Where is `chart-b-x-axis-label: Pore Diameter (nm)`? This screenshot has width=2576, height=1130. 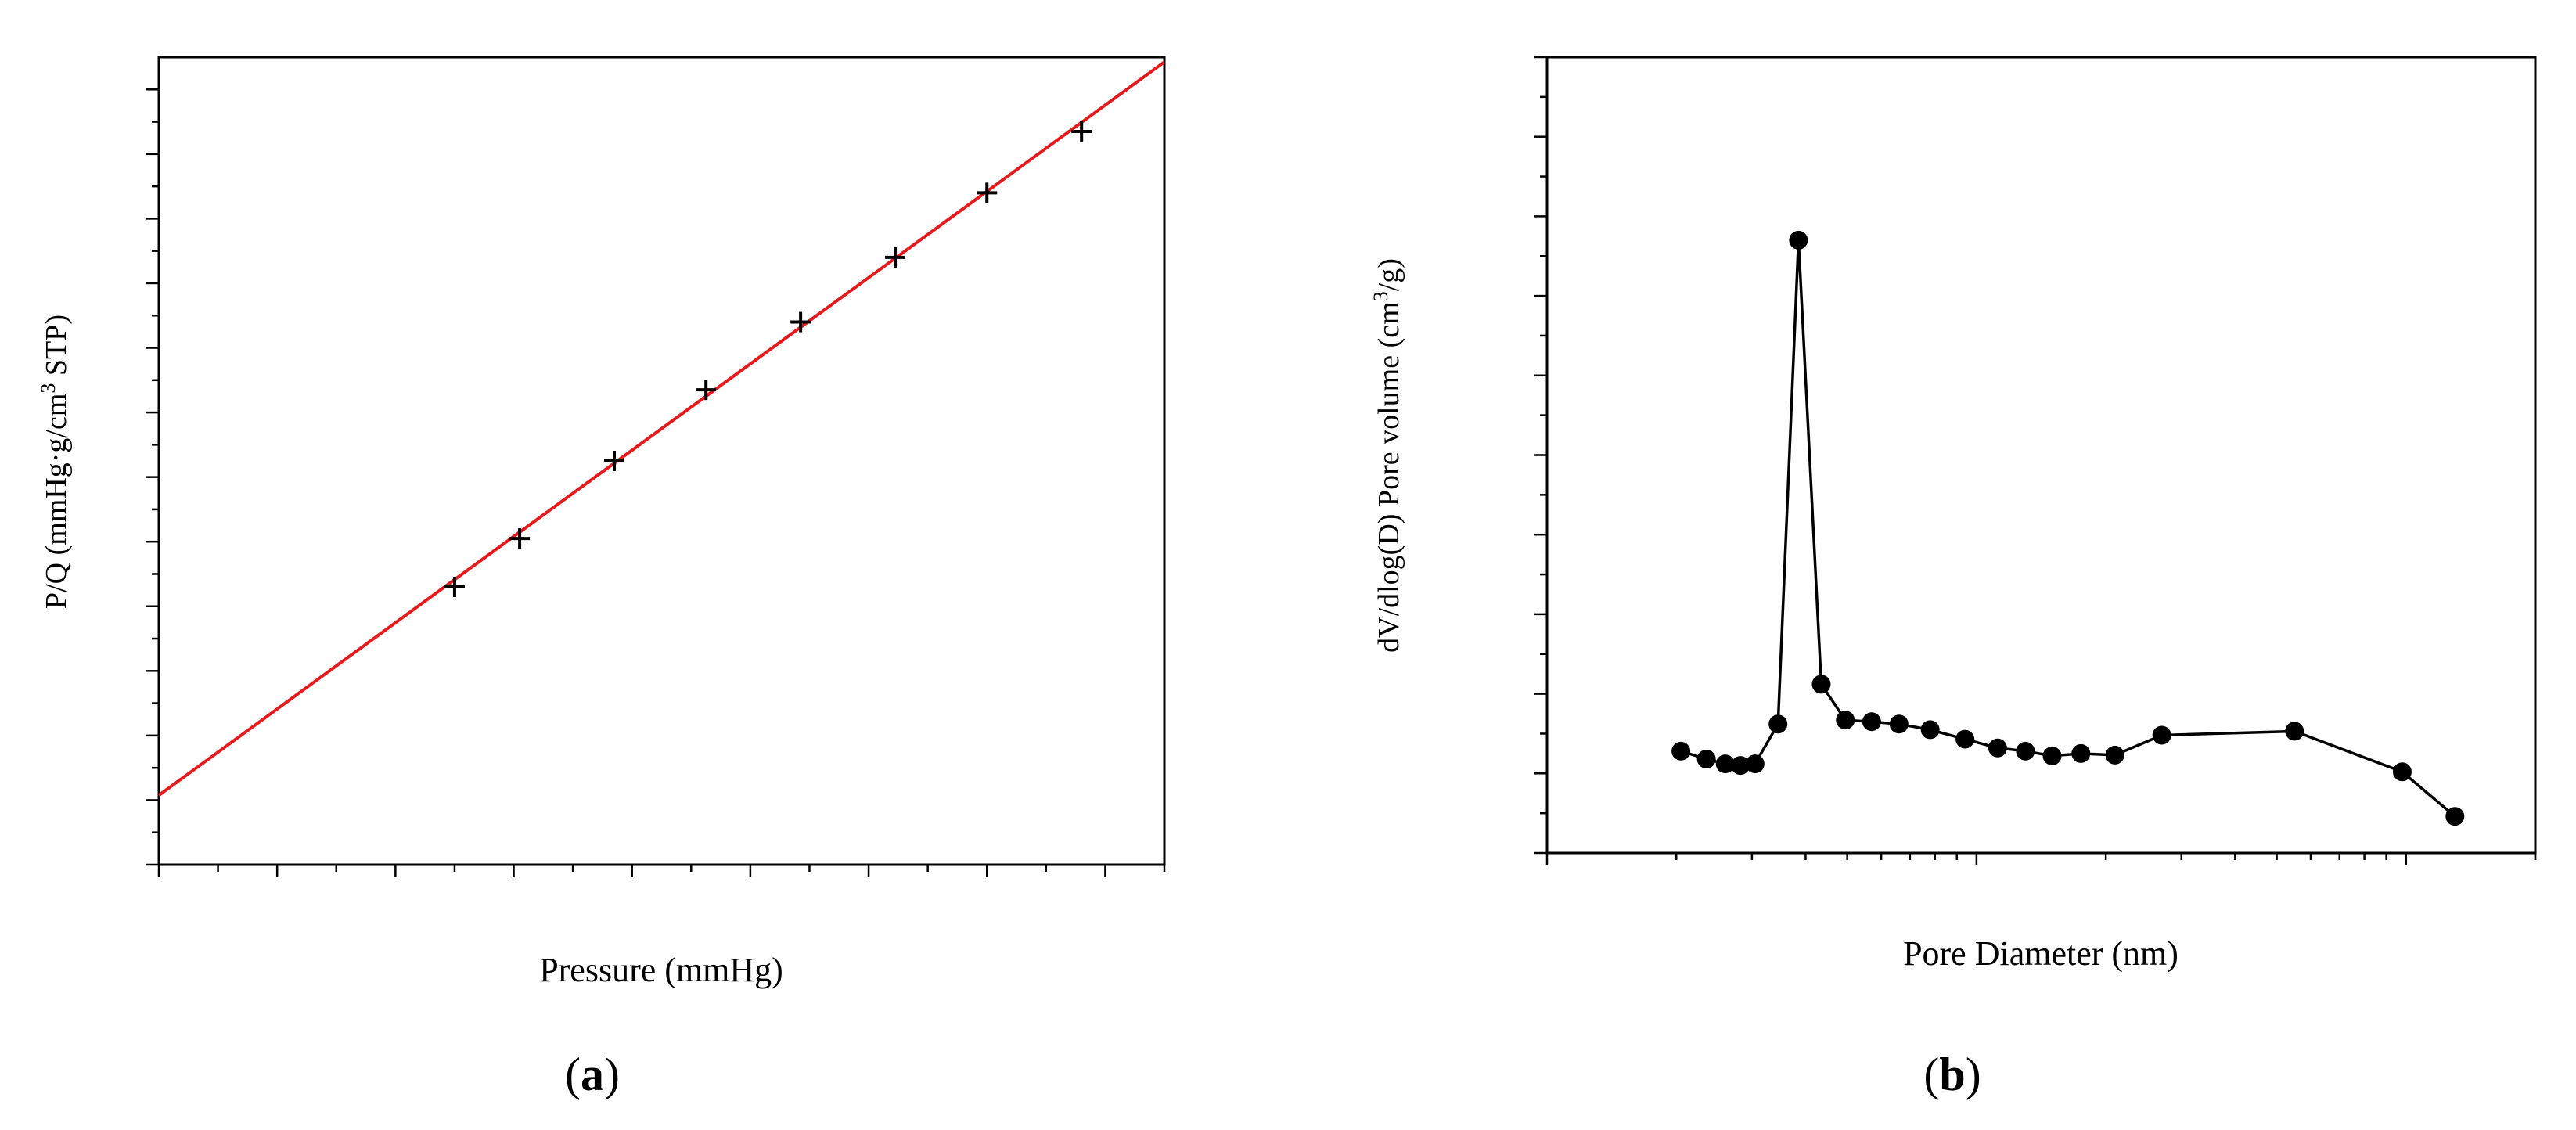
chart-b-x-axis-label: Pore Diameter (nm) is located at coordinates (2040, 953).